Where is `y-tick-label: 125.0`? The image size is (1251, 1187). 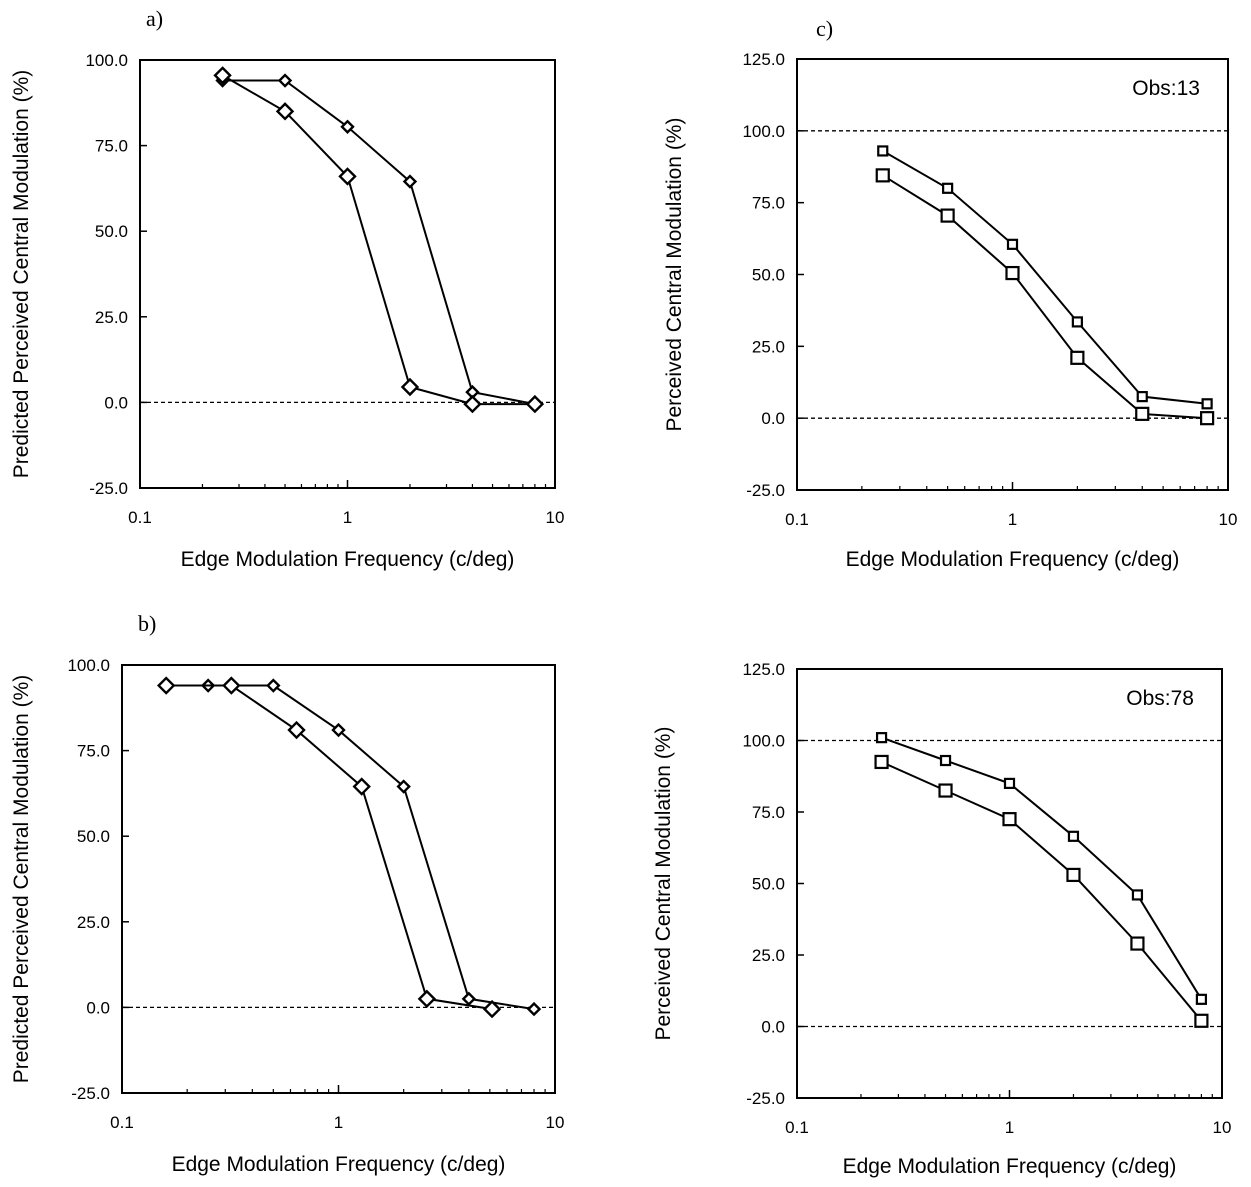
y-tick-label: 125.0 is located at coordinates (763, 669).